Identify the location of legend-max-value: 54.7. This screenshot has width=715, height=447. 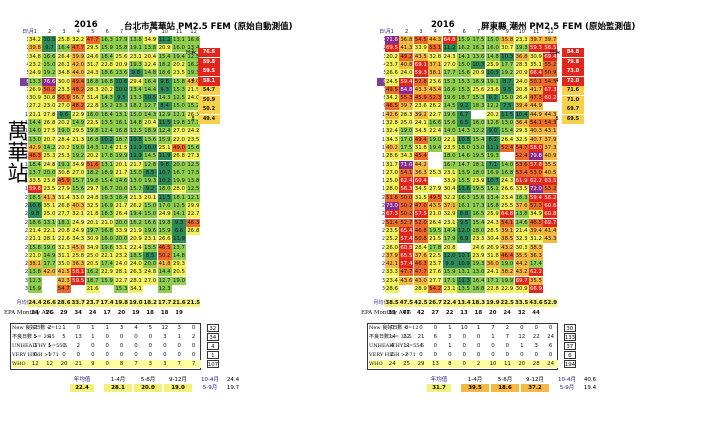
(209, 90).